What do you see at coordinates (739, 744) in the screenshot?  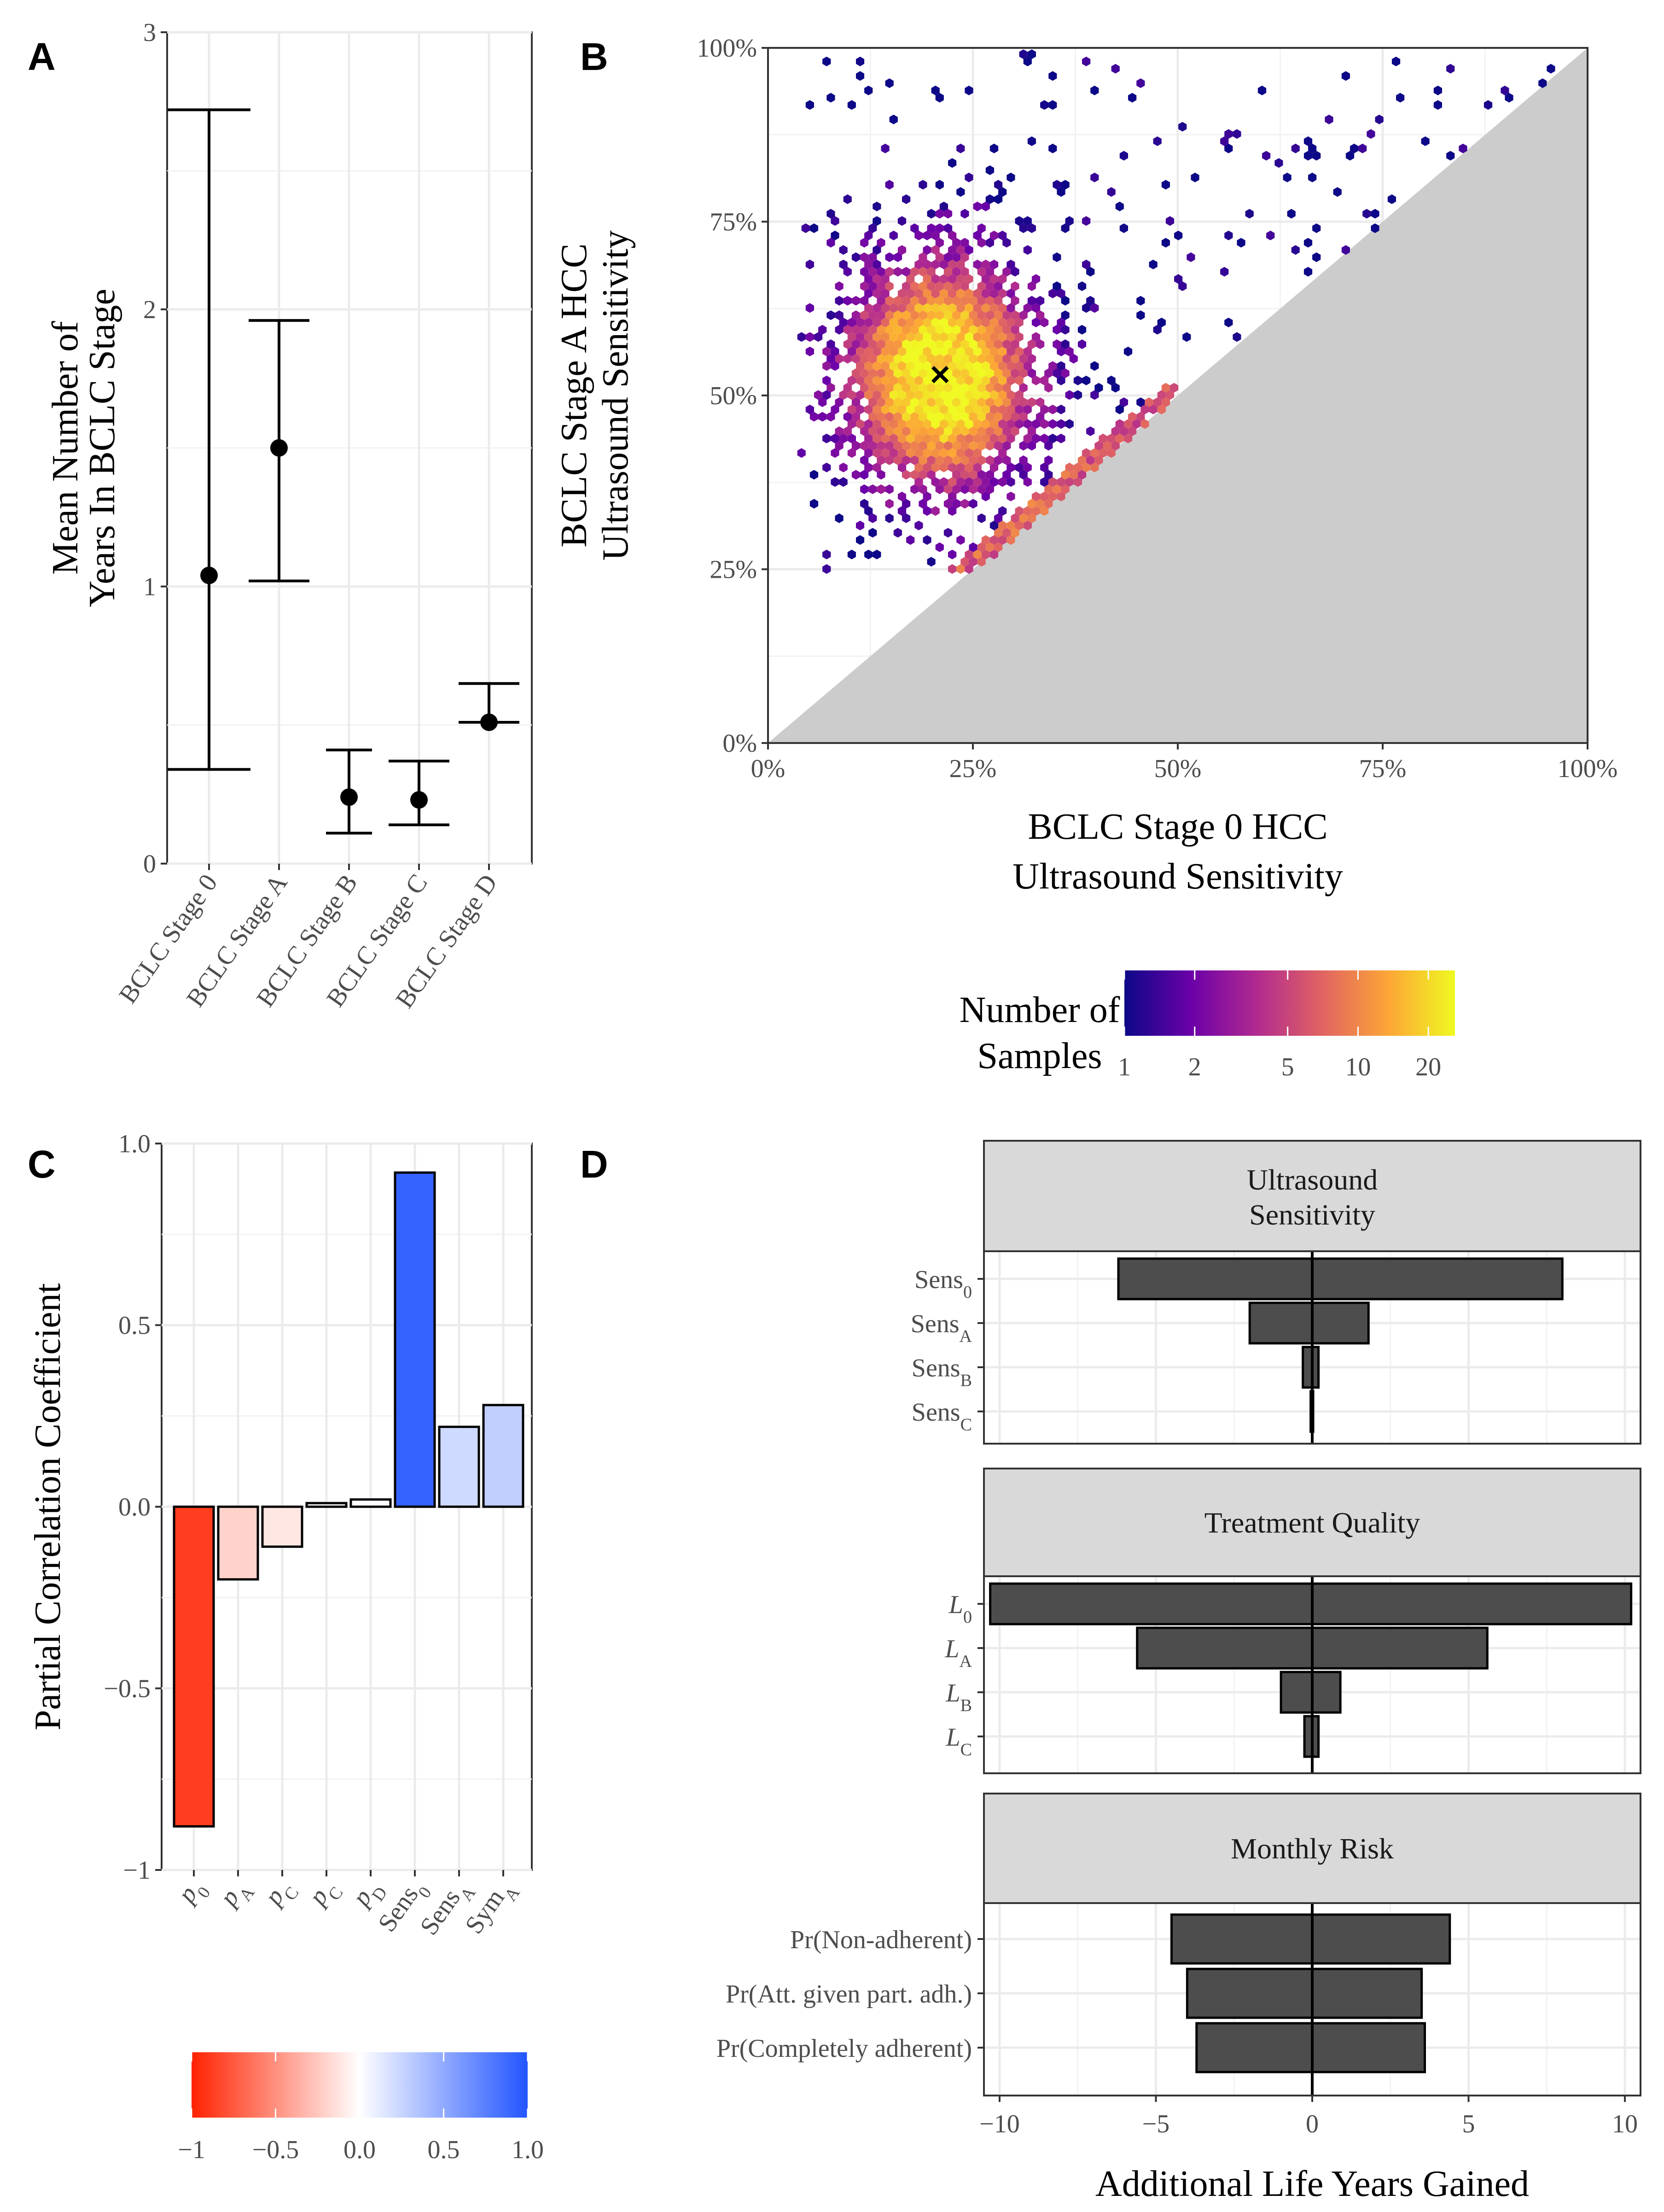 I see `panel-b-ytick-label: 0%` at bounding box center [739, 744].